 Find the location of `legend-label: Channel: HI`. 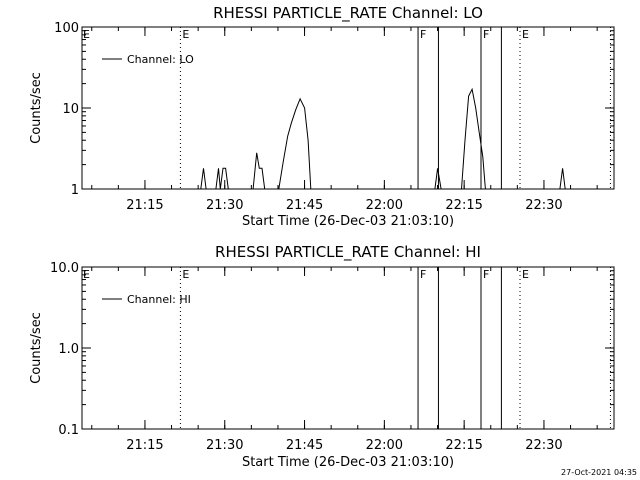

legend-label: Channel: HI is located at coordinates (159, 299).